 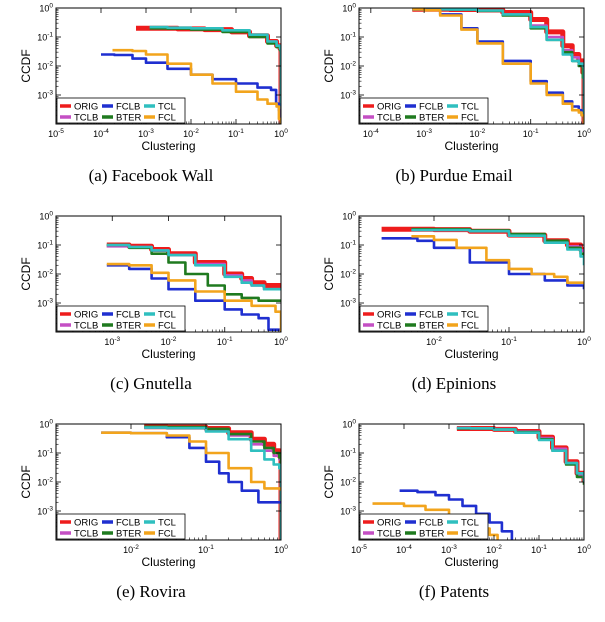 What do you see at coordinates (151, 175) in the screenshot?
I see `figure-caption: (a) Facebook Wall` at bounding box center [151, 175].